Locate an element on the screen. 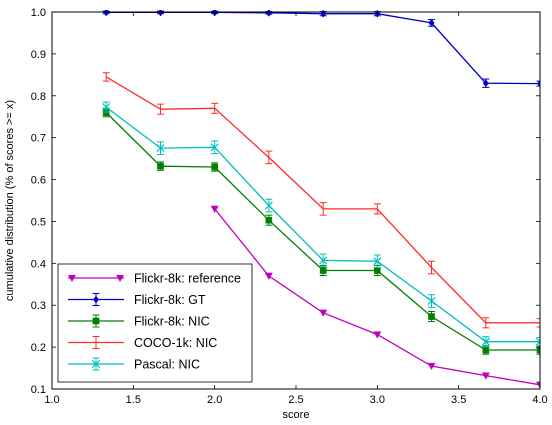  y-tick-label-6: 0.7 is located at coordinates (38, 139).